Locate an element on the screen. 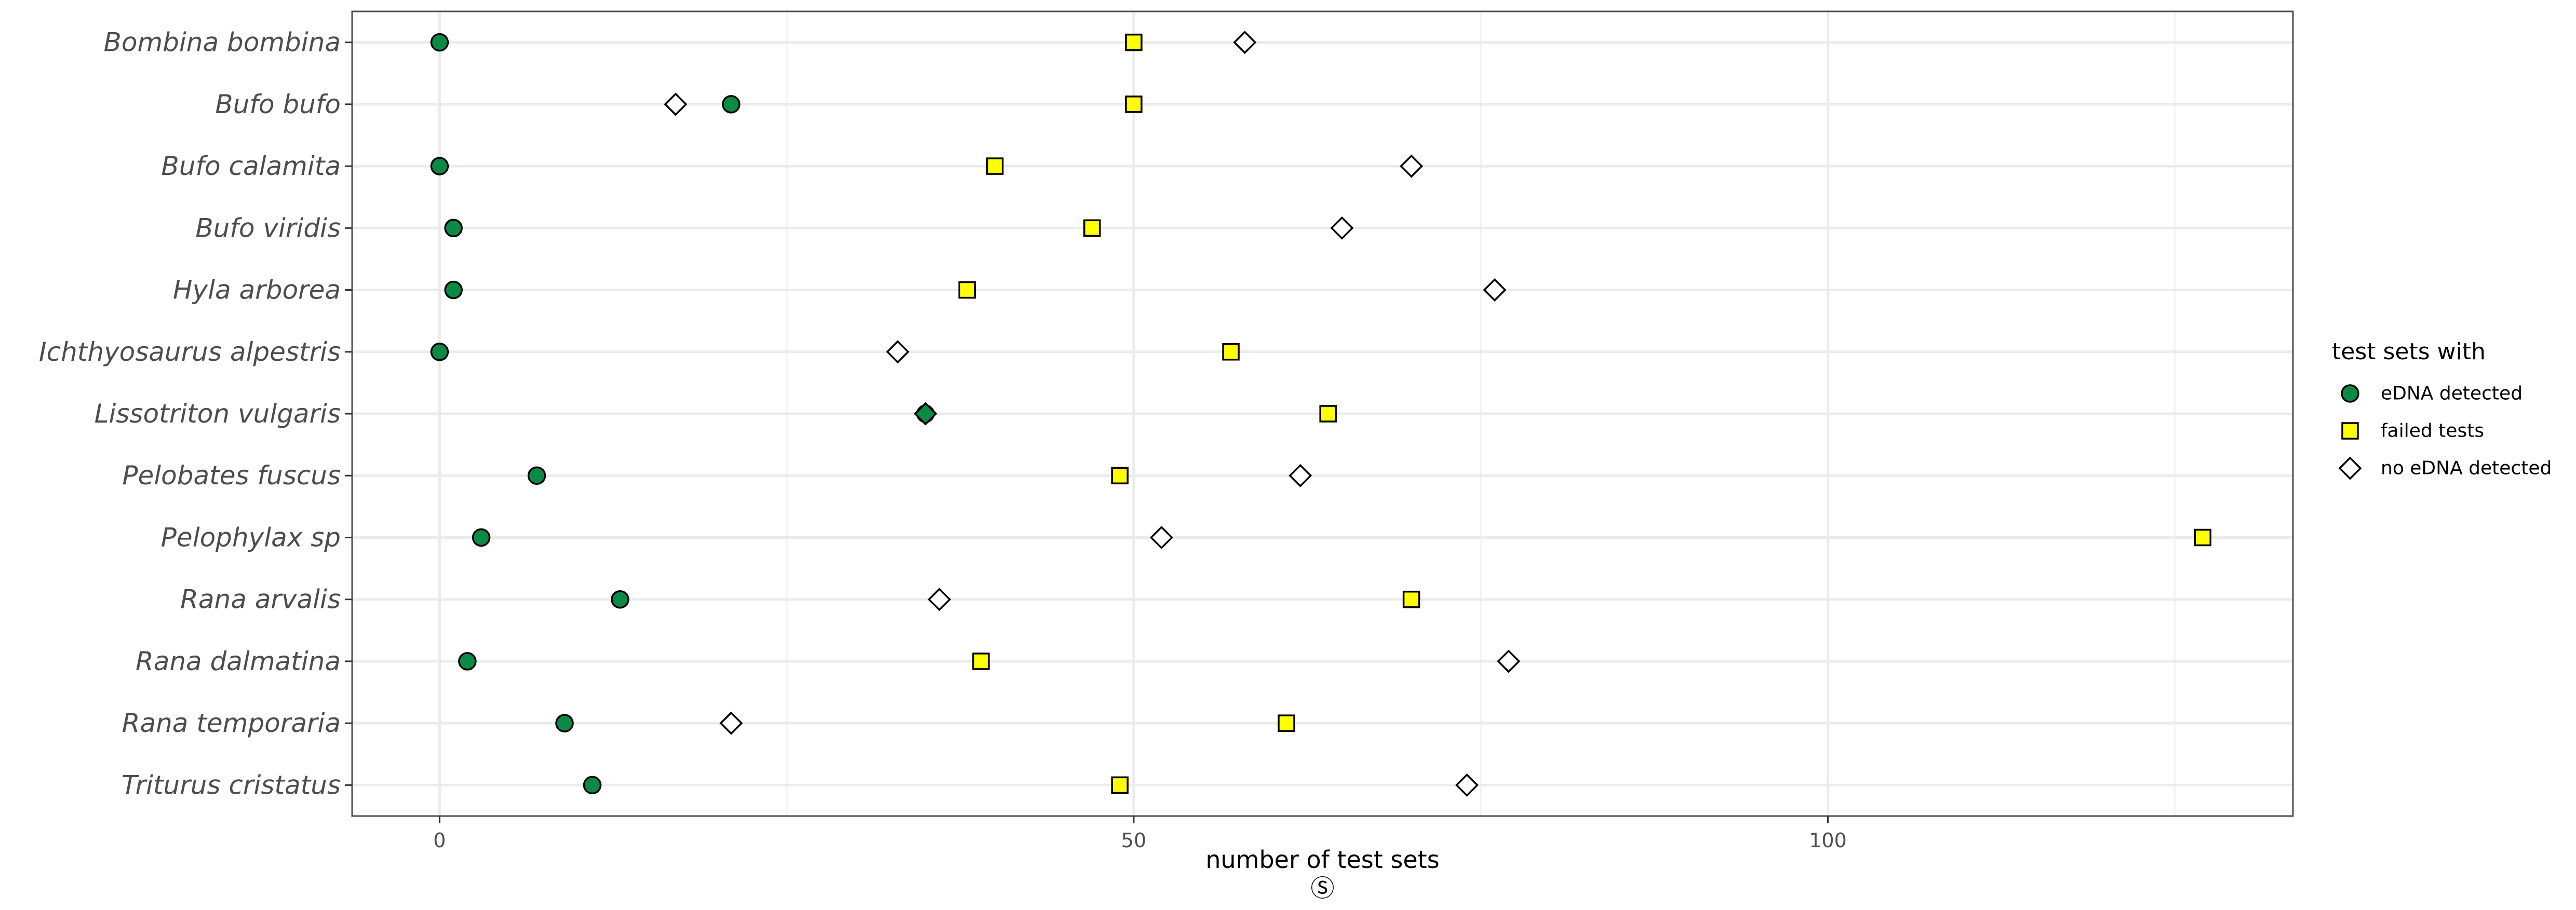 This screenshot has width=2576, height=910. y-tick-label: Hyla arborea is located at coordinates (257, 290).